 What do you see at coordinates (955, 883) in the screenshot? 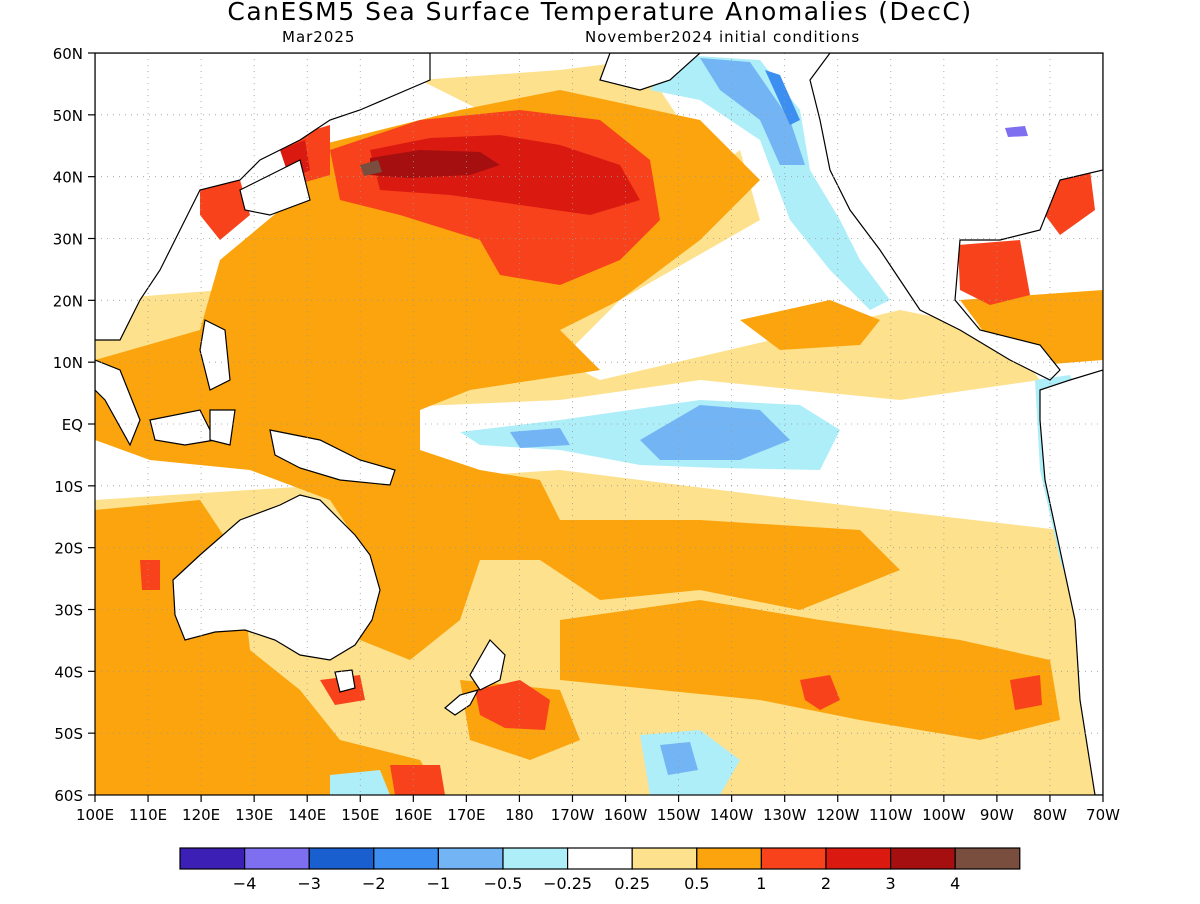
I see `legend-boundary-label: 4` at bounding box center [955, 883].